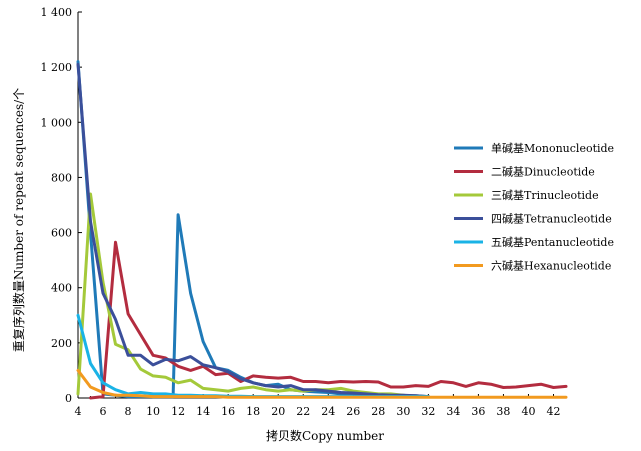 The width and height of the screenshot is (641, 451). I want to click on x-tick-label: 4, so click(78, 411).